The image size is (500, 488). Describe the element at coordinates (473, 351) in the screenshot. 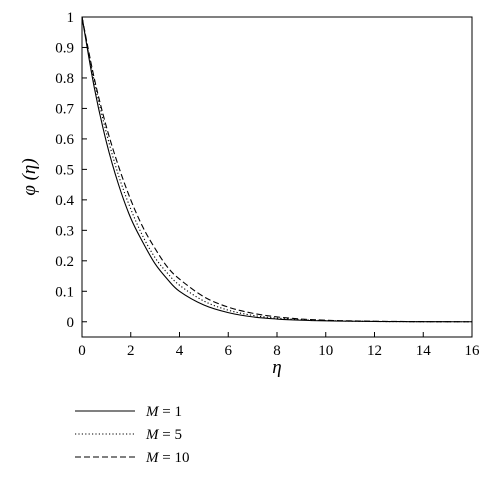

I see `x-tick-label: 16` at that location.